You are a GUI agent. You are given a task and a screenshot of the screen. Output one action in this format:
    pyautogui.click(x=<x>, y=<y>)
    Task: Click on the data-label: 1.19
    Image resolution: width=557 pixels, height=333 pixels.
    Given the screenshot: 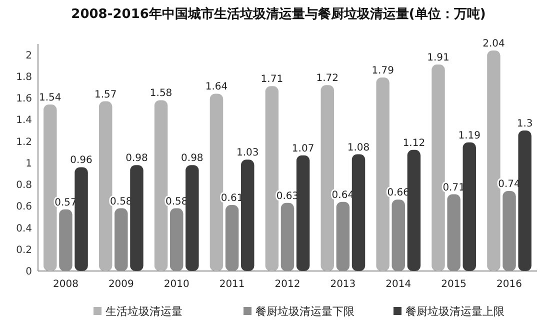 What is the action you would take?
    pyautogui.click(x=469, y=136)
    